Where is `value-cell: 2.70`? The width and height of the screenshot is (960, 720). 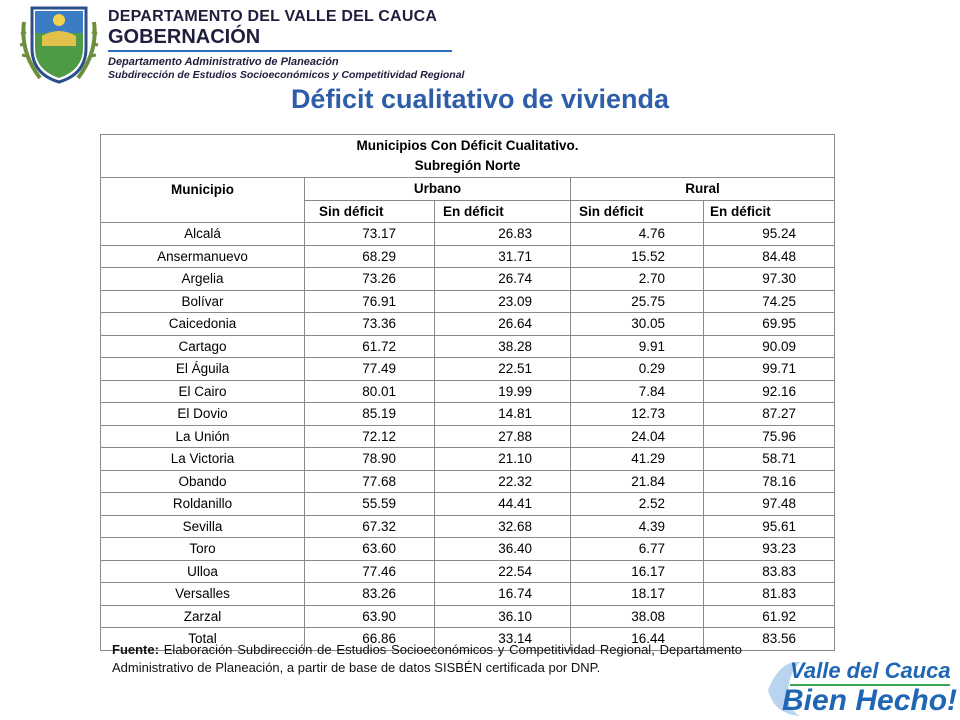
value-cell: 2.70 is located at coordinates (637, 279).